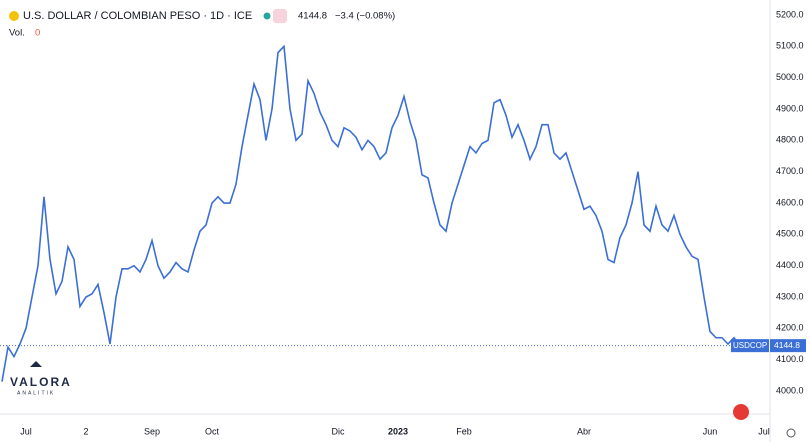 The image size is (812, 442). Describe the element at coordinates (137, 16) in the screenshot. I see `chart-title: U.S. DOLLAR / COLOMBIAN PESO · 1D · ICE` at that location.